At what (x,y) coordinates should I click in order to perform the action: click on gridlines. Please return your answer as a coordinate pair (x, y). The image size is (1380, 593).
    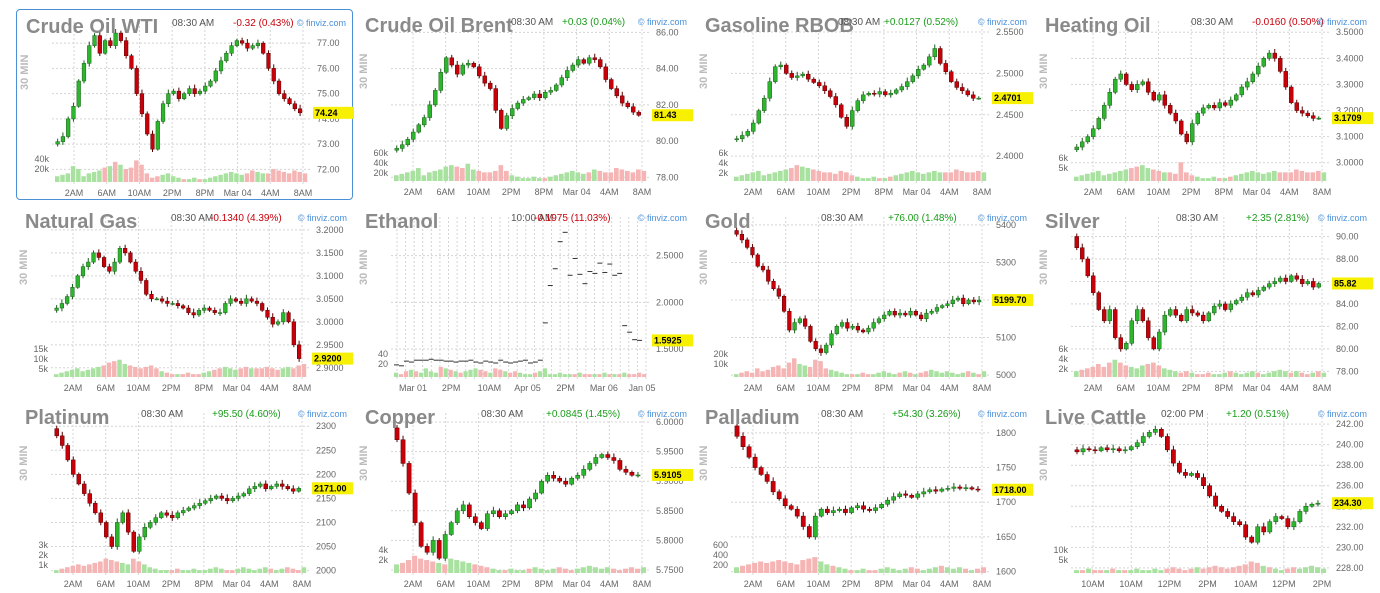
    Looking at the image, I should click on (860, 103).